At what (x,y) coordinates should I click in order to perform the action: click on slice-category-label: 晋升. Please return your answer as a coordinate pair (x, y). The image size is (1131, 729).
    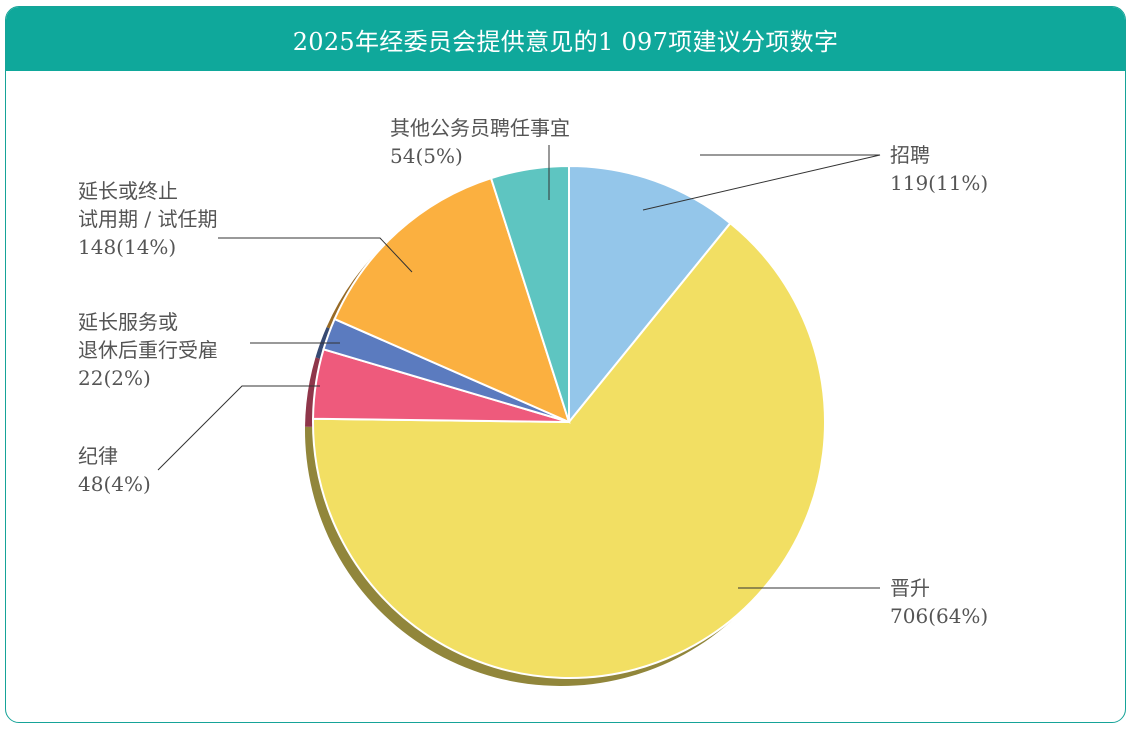
    Looking at the image, I should click on (910, 588).